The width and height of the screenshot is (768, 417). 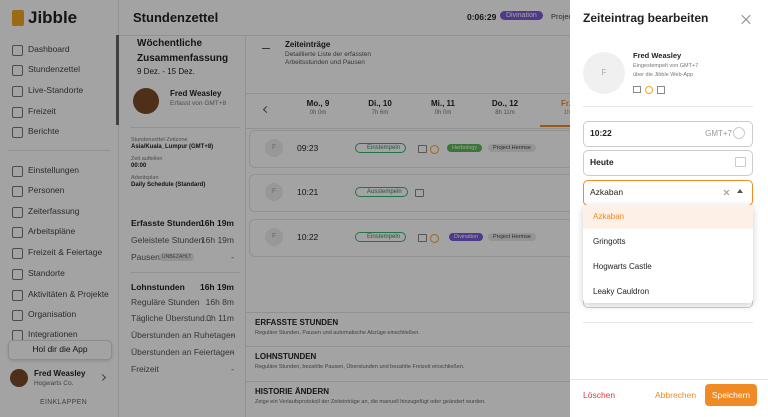 What do you see at coordinates (54, 69) in the screenshot?
I see `menu-item: Stundenzettel` at bounding box center [54, 69].